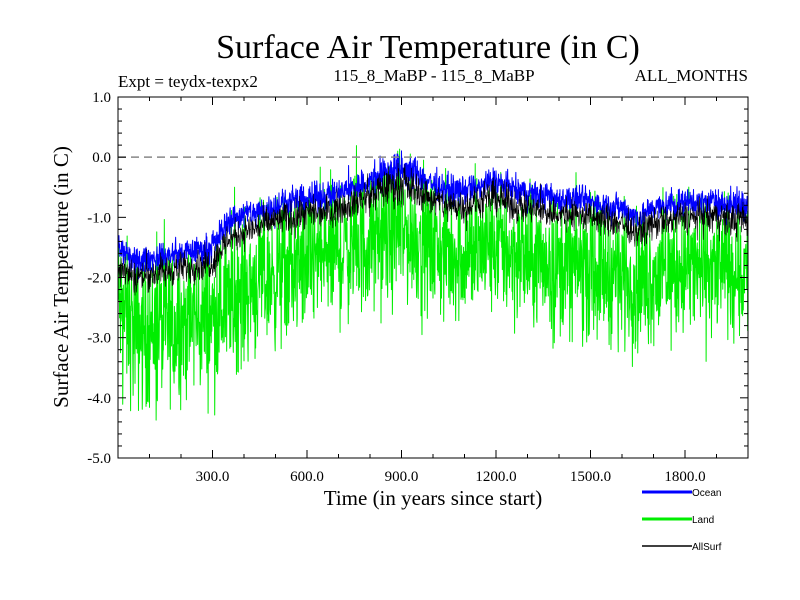 The image size is (800, 600). I want to click on x-tick-label: 600.0, so click(307, 477).